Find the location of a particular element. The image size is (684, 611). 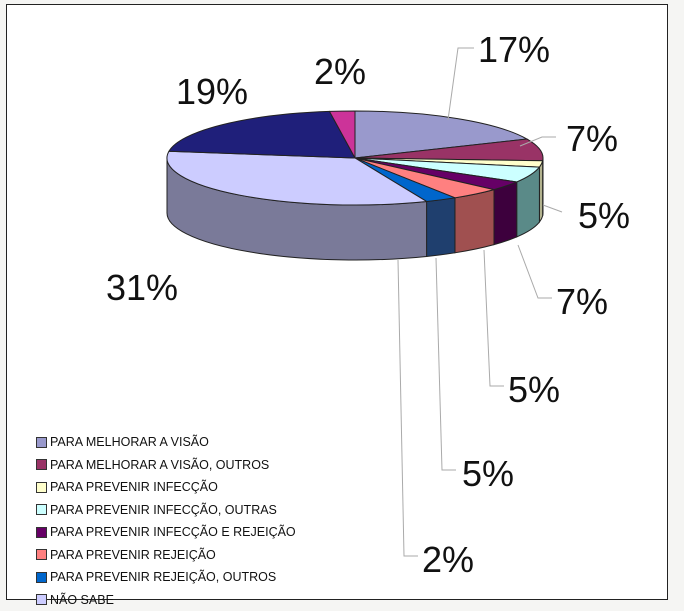

legend-item-para-melhorar-a-visao: PARA MELHORAR A VISÃO is located at coordinates (166, 442).